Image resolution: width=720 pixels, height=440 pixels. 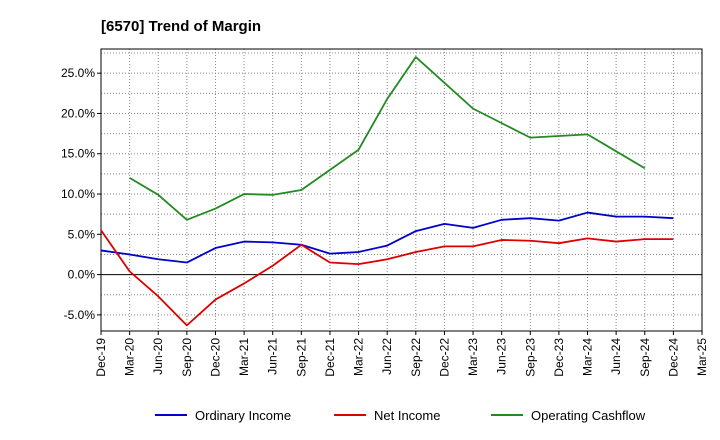 What do you see at coordinates (673, 357) in the screenshot?
I see `x-tick-label: Dec-24` at bounding box center [673, 357].